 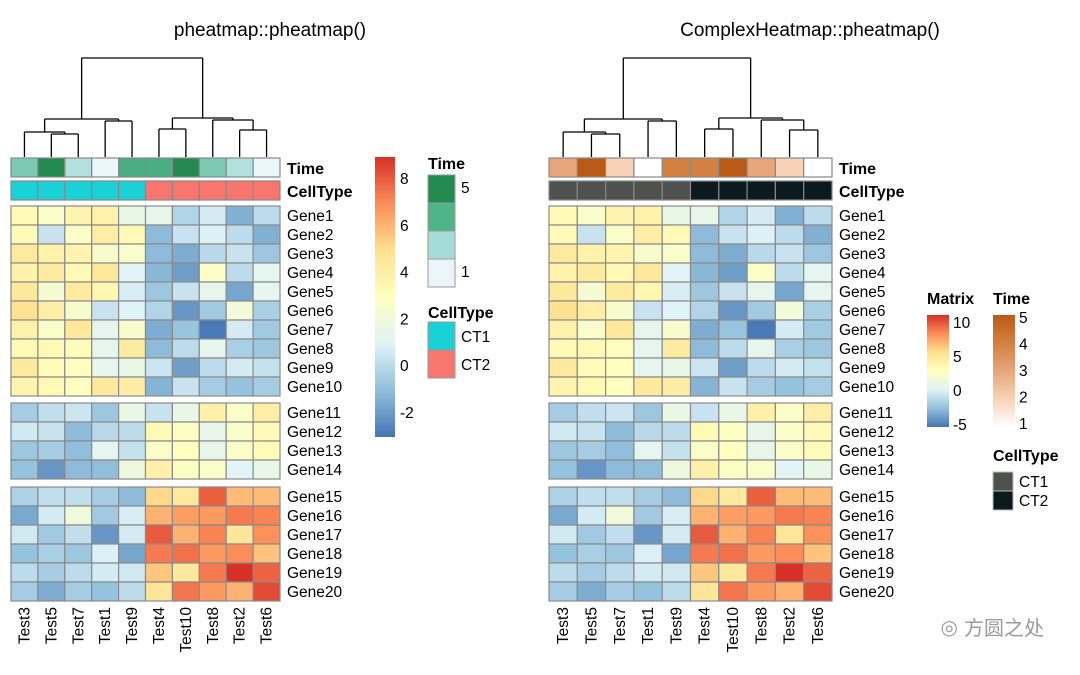 What do you see at coordinates (310, 254) in the screenshot?
I see `row-label: Gene3` at bounding box center [310, 254].